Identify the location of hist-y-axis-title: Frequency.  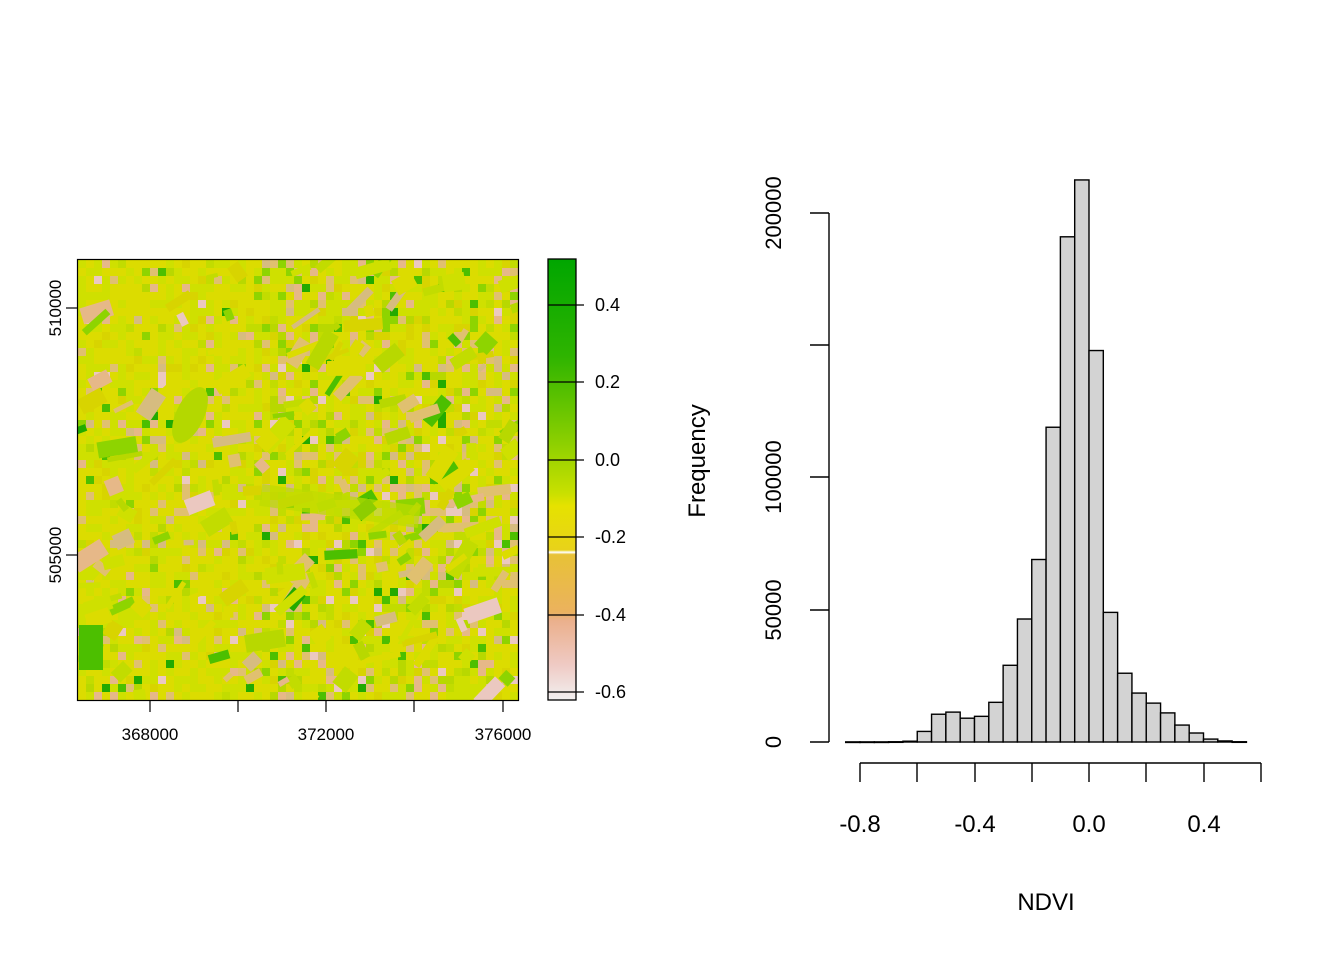
(697, 460).